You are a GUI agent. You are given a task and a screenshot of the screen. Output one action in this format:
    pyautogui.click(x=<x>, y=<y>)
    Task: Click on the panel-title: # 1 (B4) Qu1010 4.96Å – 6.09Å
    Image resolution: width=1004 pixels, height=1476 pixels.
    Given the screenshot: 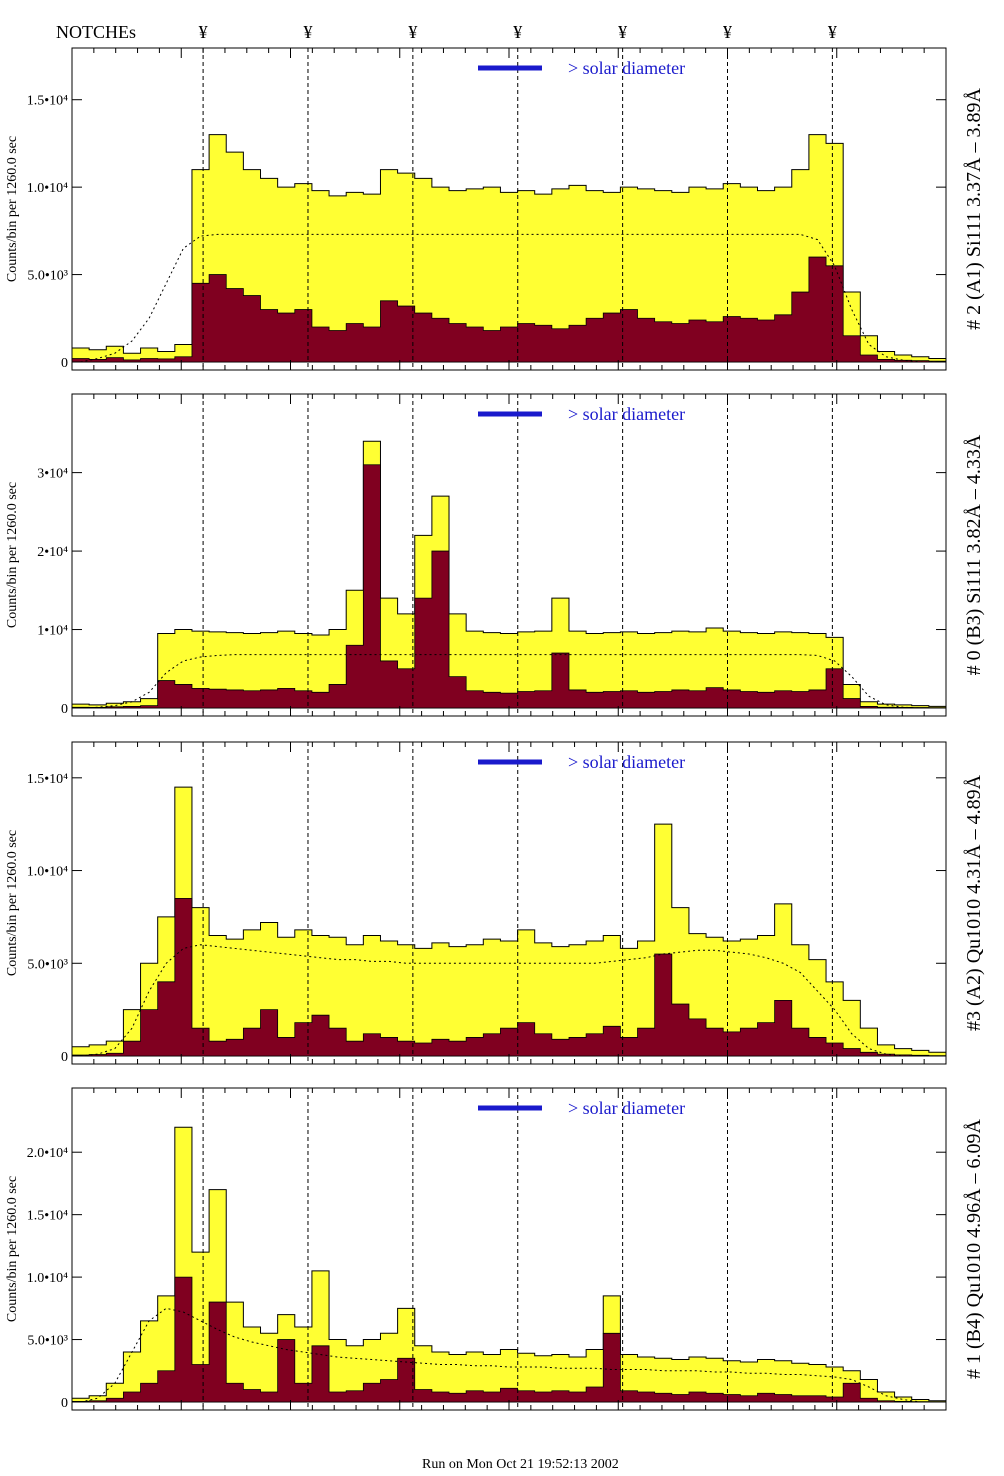 What is the action you would take?
    pyautogui.click(x=974, y=1248)
    